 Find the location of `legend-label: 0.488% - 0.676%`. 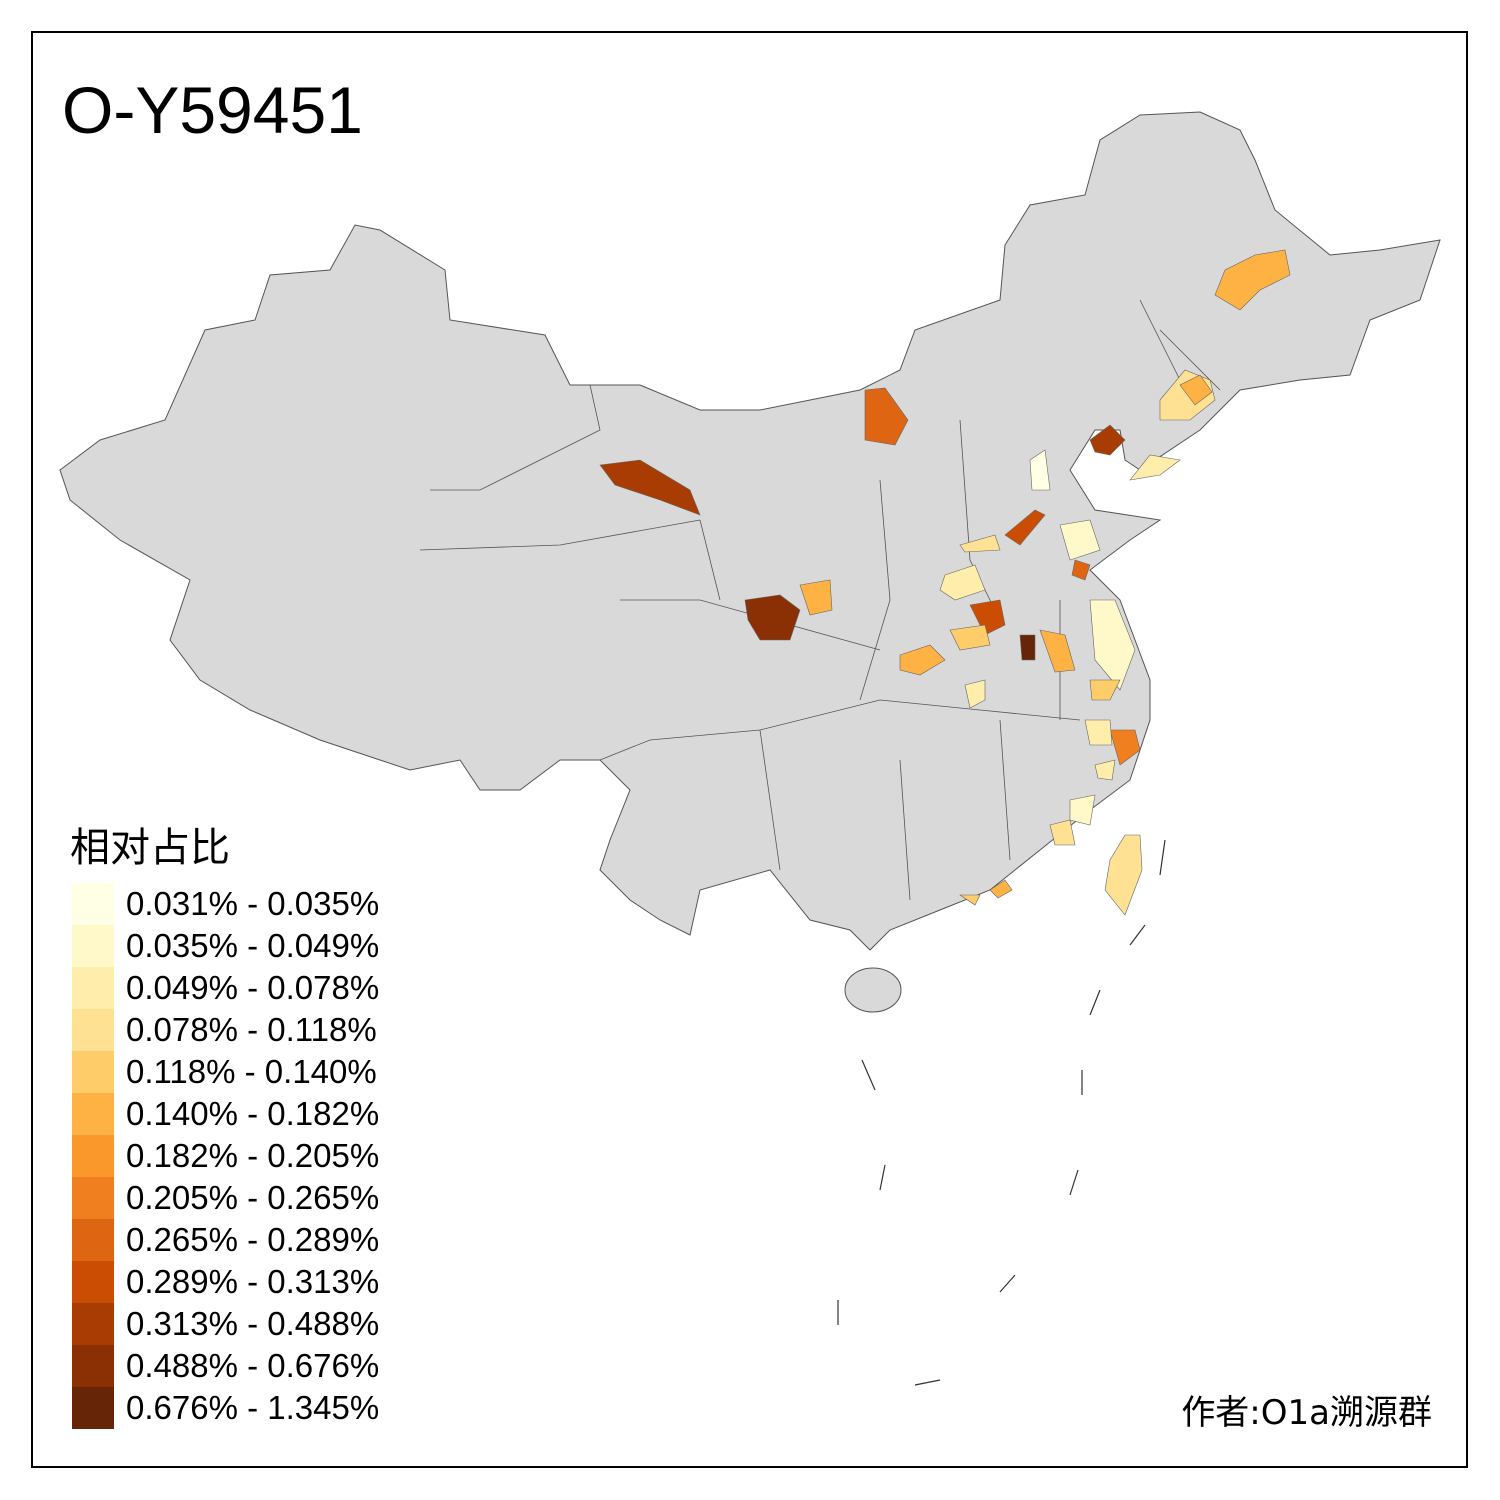

legend-label: 0.488% - 0.676% is located at coordinates (253, 1365).